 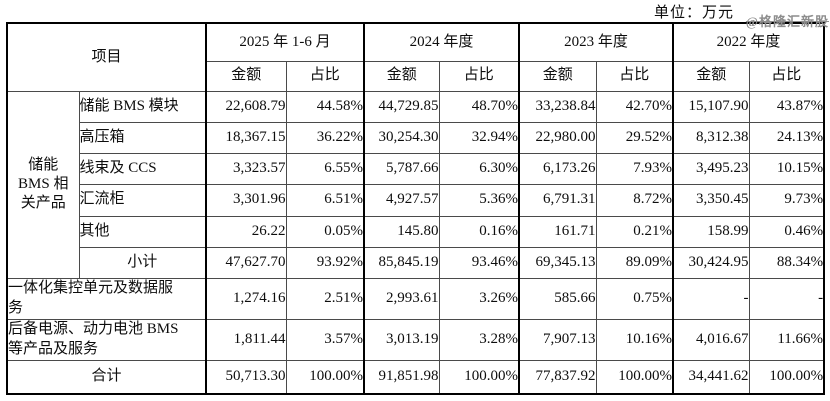 What do you see at coordinates (479, 168) in the screenshot?
I see `ratio-cell: 6.30%` at bounding box center [479, 168].